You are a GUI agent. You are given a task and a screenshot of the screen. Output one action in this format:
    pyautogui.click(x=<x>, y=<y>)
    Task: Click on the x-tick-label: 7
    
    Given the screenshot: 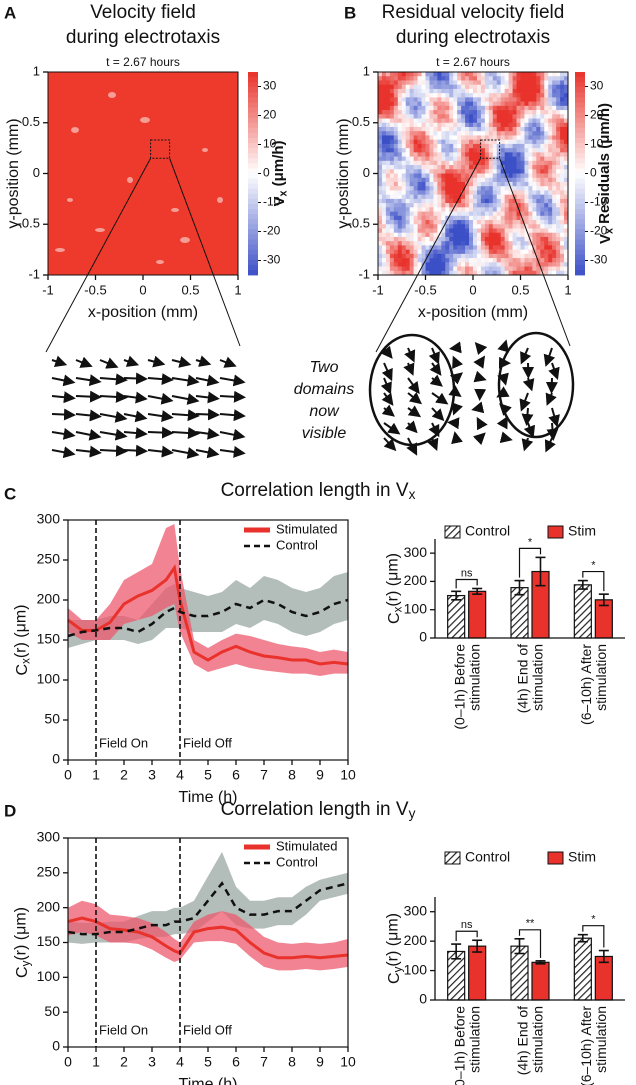 What is the action you would take?
    pyautogui.click(x=264, y=1062)
    